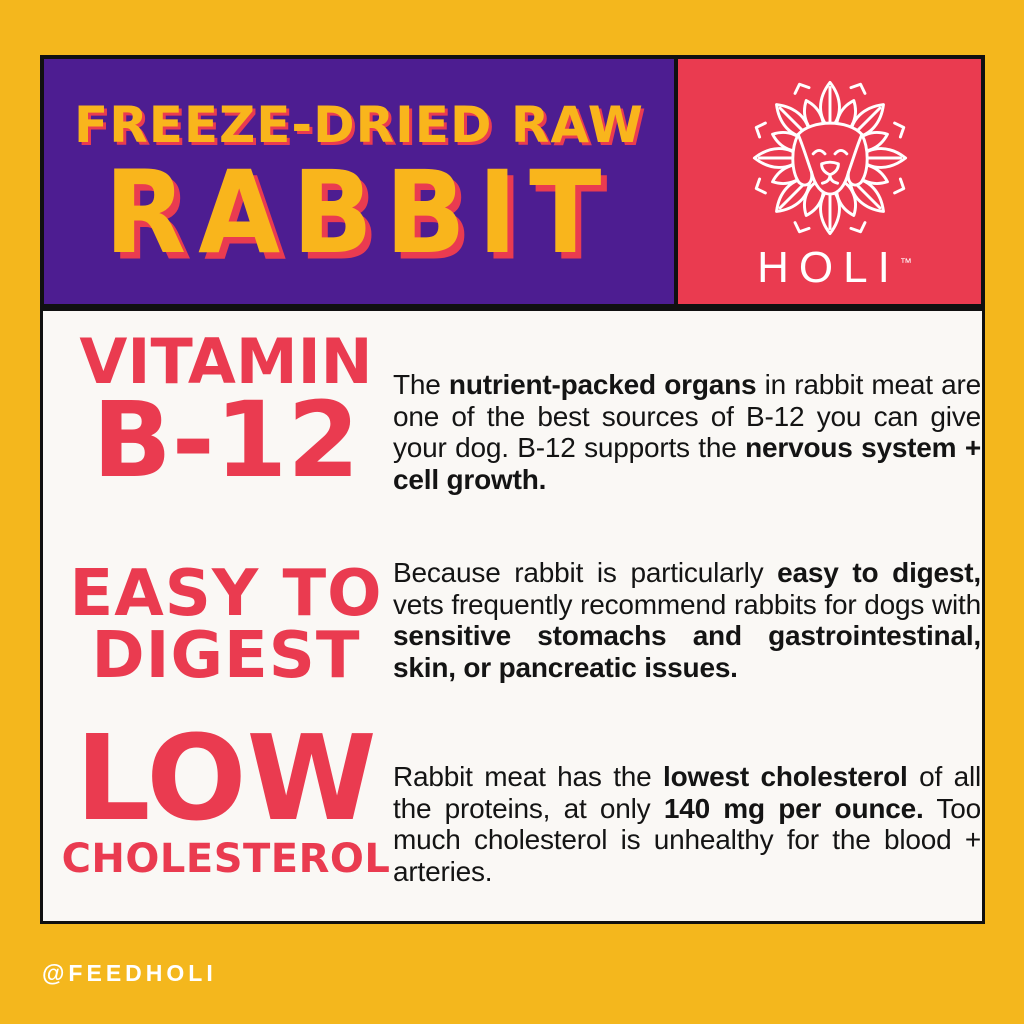 The width and height of the screenshot is (1024, 1024). Describe the element at coordinates (226, 361) in the screenshot. I see `heading-line: VITAMIN` at that location.